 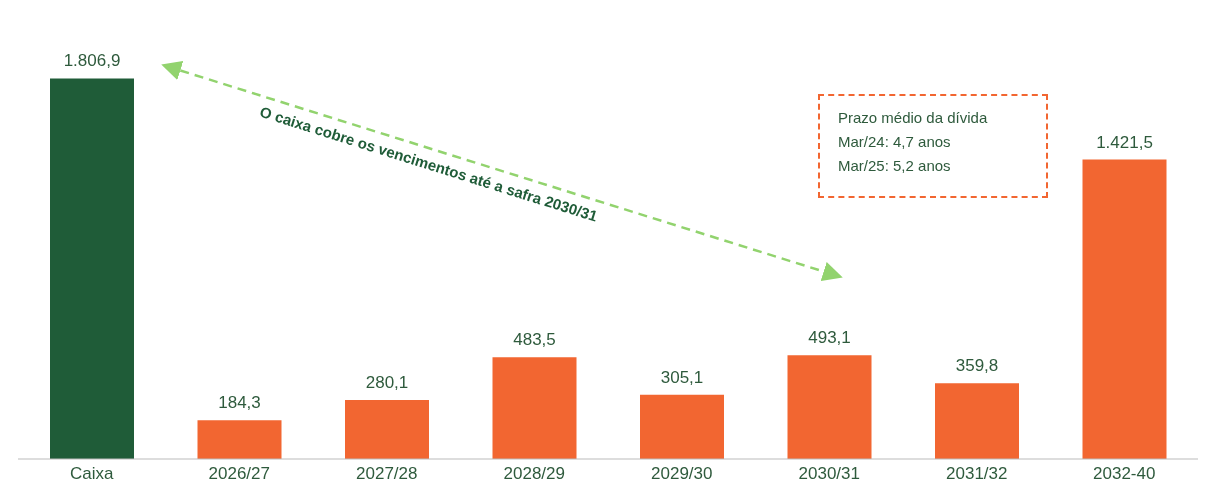 I want to click on data-label: 493,1, so click(x=829, y=338).